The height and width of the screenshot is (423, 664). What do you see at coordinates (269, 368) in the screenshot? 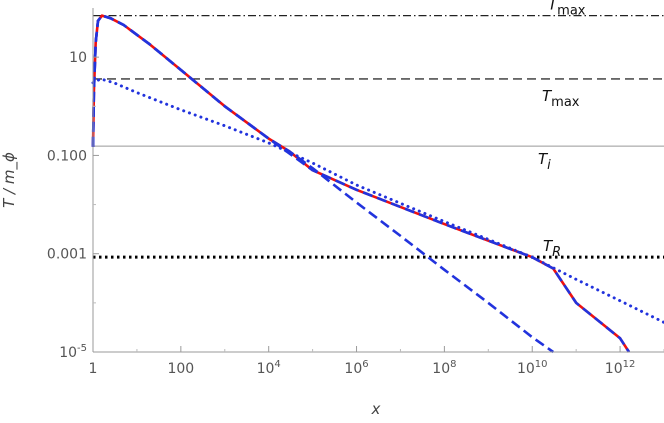
I see `x-tick-label: 10⁴` at bounding box center [269, 368].